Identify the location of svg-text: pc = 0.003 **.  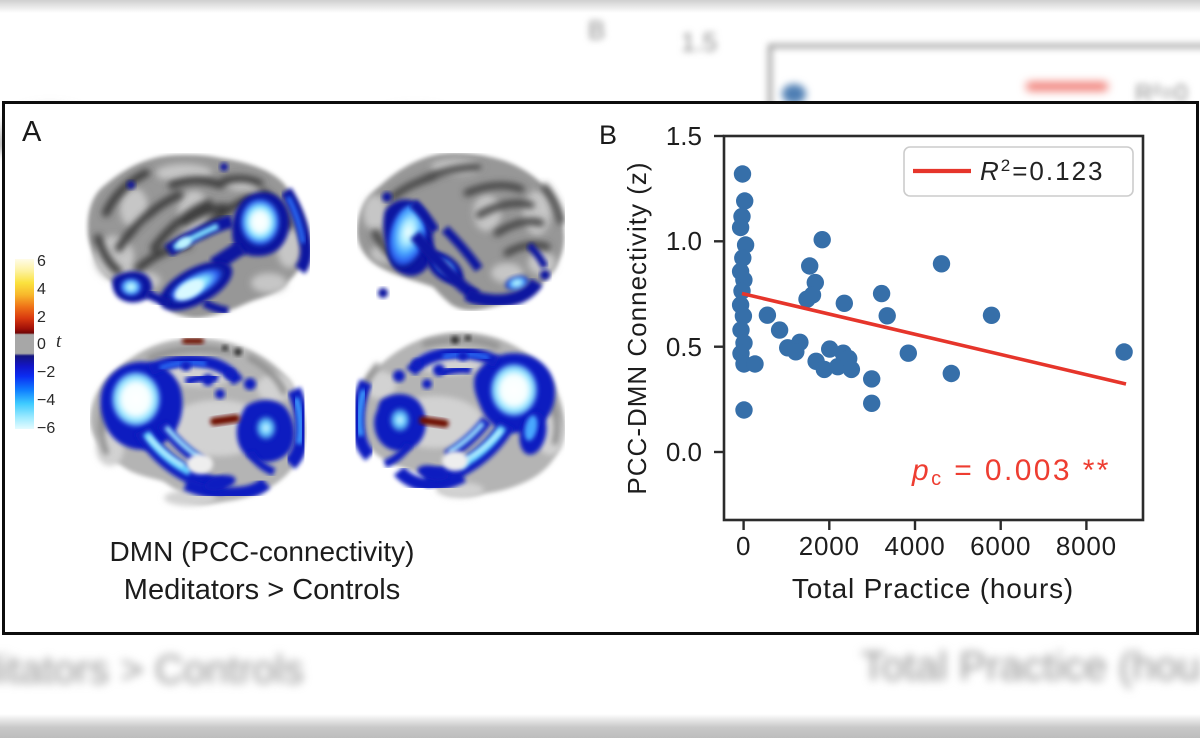
(1011, 472).